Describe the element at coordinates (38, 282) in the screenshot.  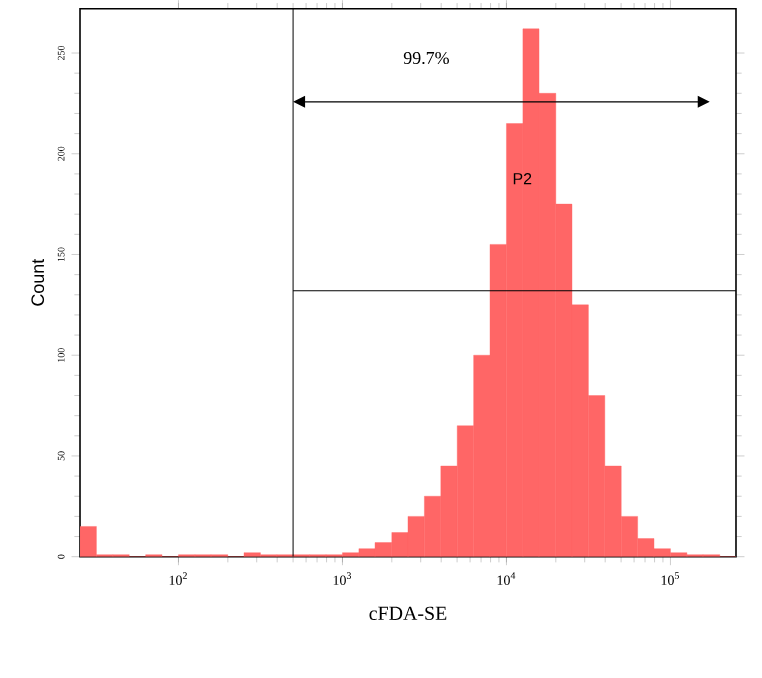
I see `y-axis-title: Count` at that location.